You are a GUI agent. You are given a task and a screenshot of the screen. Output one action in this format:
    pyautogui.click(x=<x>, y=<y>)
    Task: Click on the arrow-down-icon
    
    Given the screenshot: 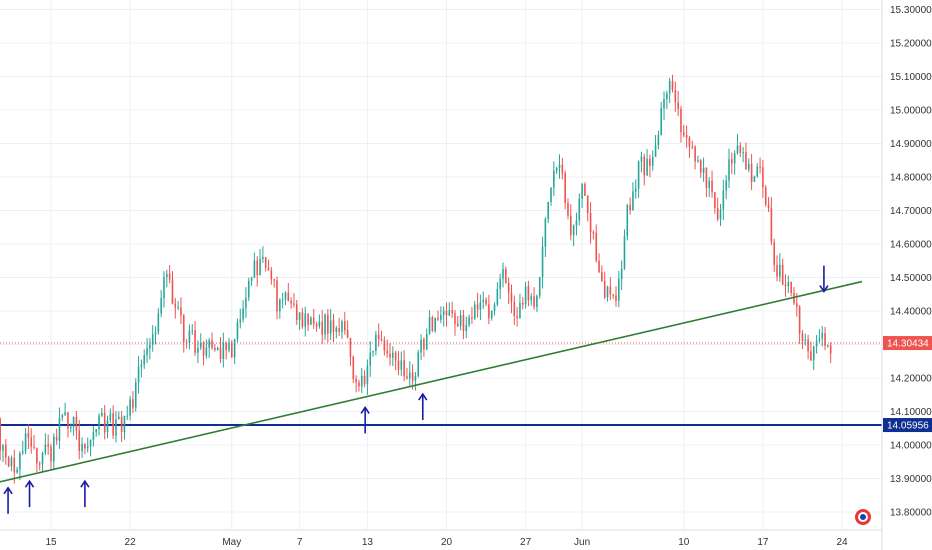 What is the action you would take?
    pyautogui.click(x=824, y=279)
    